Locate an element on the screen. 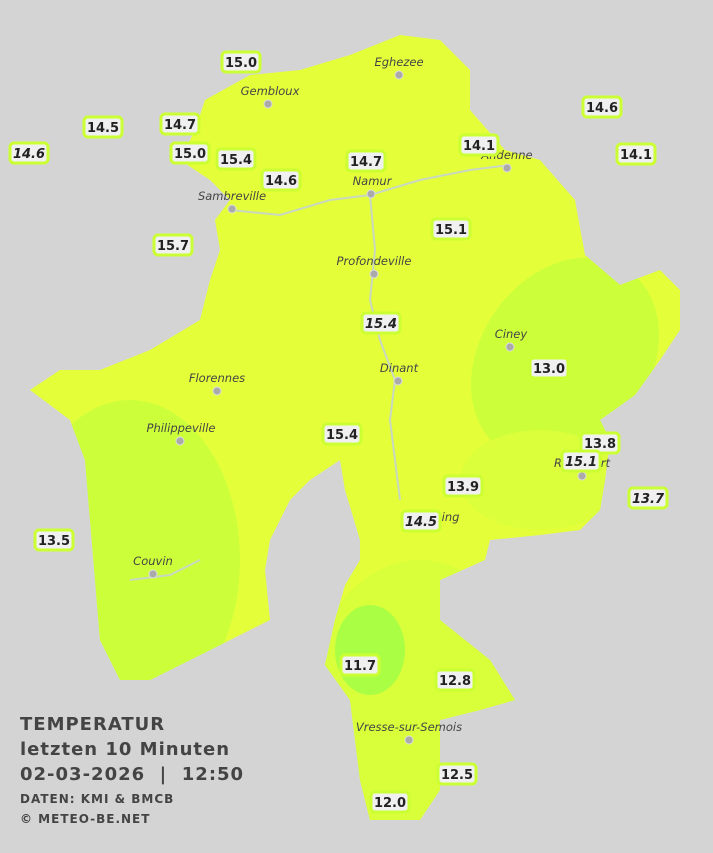 This screenshot has width=713, height=853. station-value: 12.0 is located at coordinates (390, 803).